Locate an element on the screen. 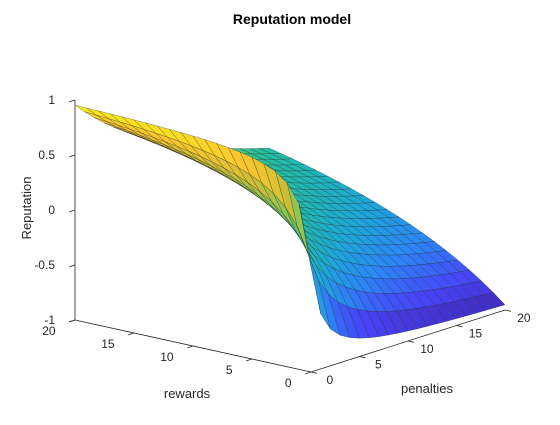 Image resolution: width=560 pixels, height=425 pixels. z-tick-label: 1 is located at coordinates (51, 100).